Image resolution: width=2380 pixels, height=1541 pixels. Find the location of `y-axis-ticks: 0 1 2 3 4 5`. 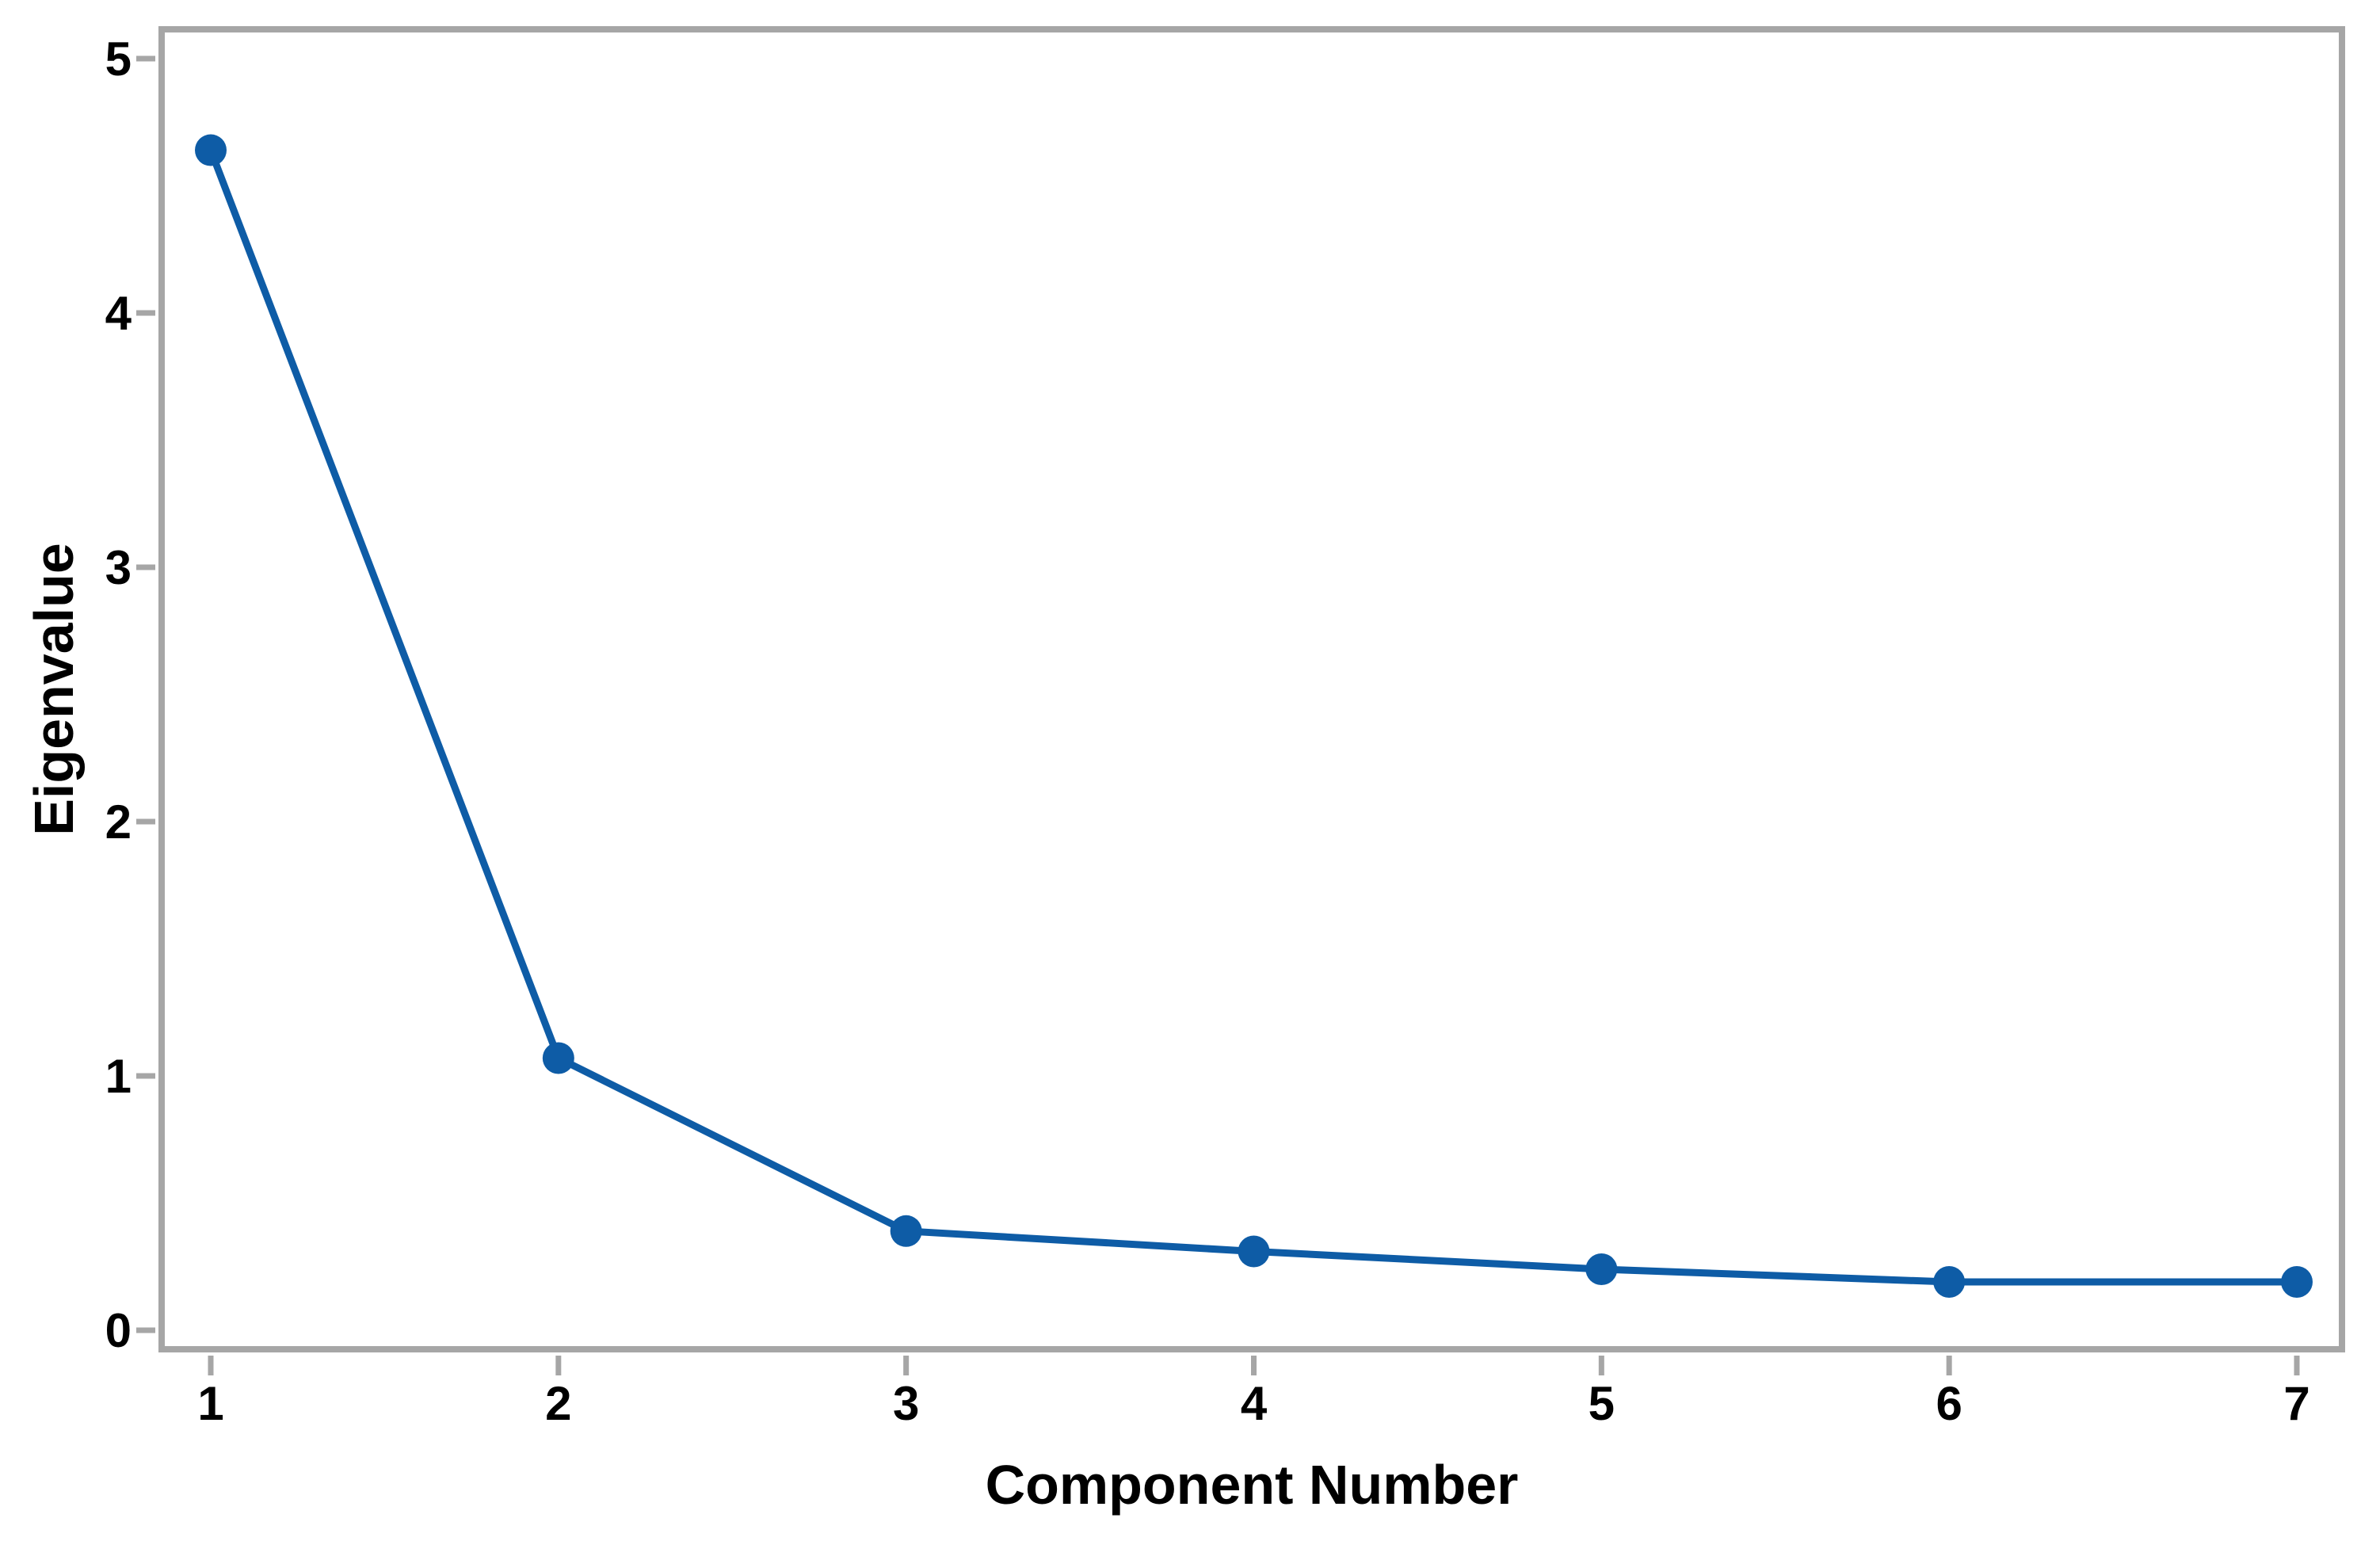

y-axis-ticks: 0 1 2 3 4 5 is located at coordinates (130, 694).